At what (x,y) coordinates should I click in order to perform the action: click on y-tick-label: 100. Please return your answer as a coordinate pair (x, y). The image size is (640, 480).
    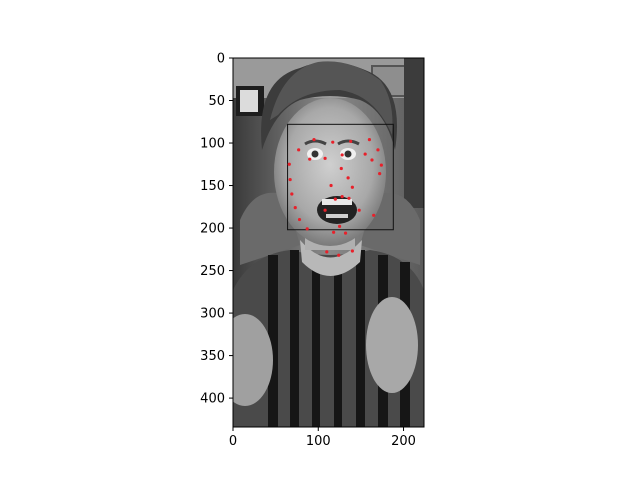
    Looking at the image, I should click on (212, 144).